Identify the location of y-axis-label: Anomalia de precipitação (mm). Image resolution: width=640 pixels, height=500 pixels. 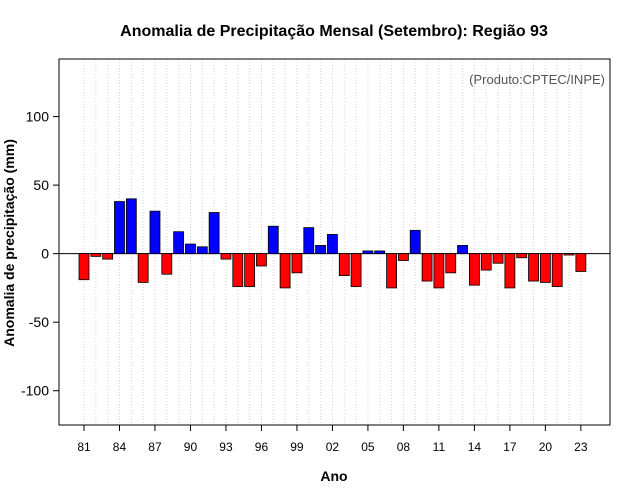
(9, 243).